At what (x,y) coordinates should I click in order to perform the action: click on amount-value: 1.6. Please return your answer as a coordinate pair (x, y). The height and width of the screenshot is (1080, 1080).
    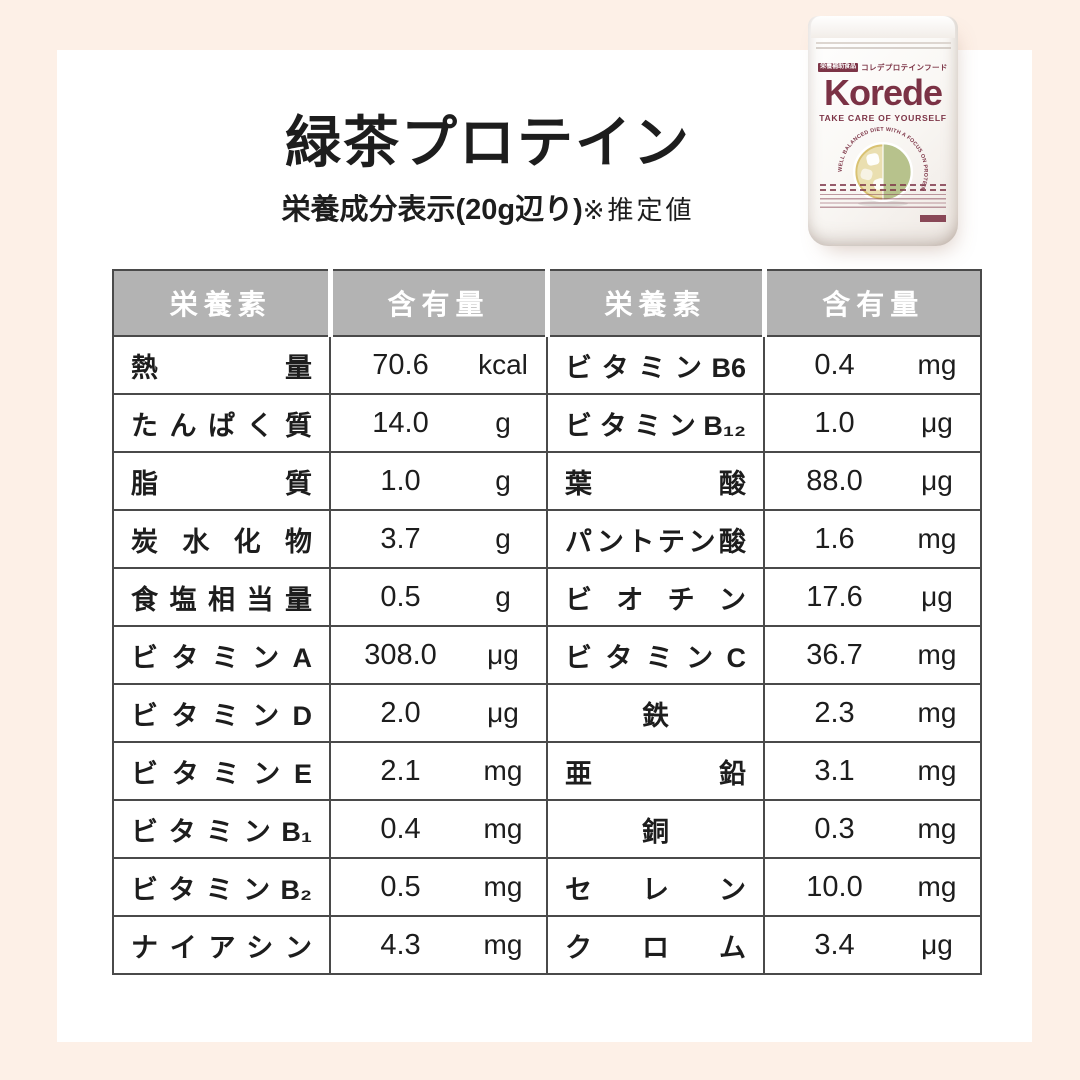
    Looking at the image, I should click on (834, 538).